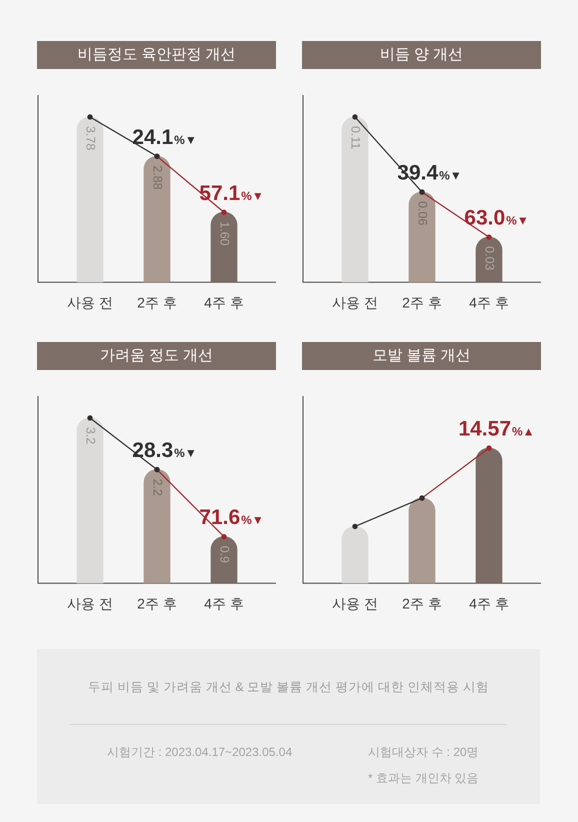 The height and width of the screenshot is (822, 578). What do you see at coordinates (164, 450) in the screenshot?
I see `annotation: 28.3%▼` at bounding box center [164, 450].